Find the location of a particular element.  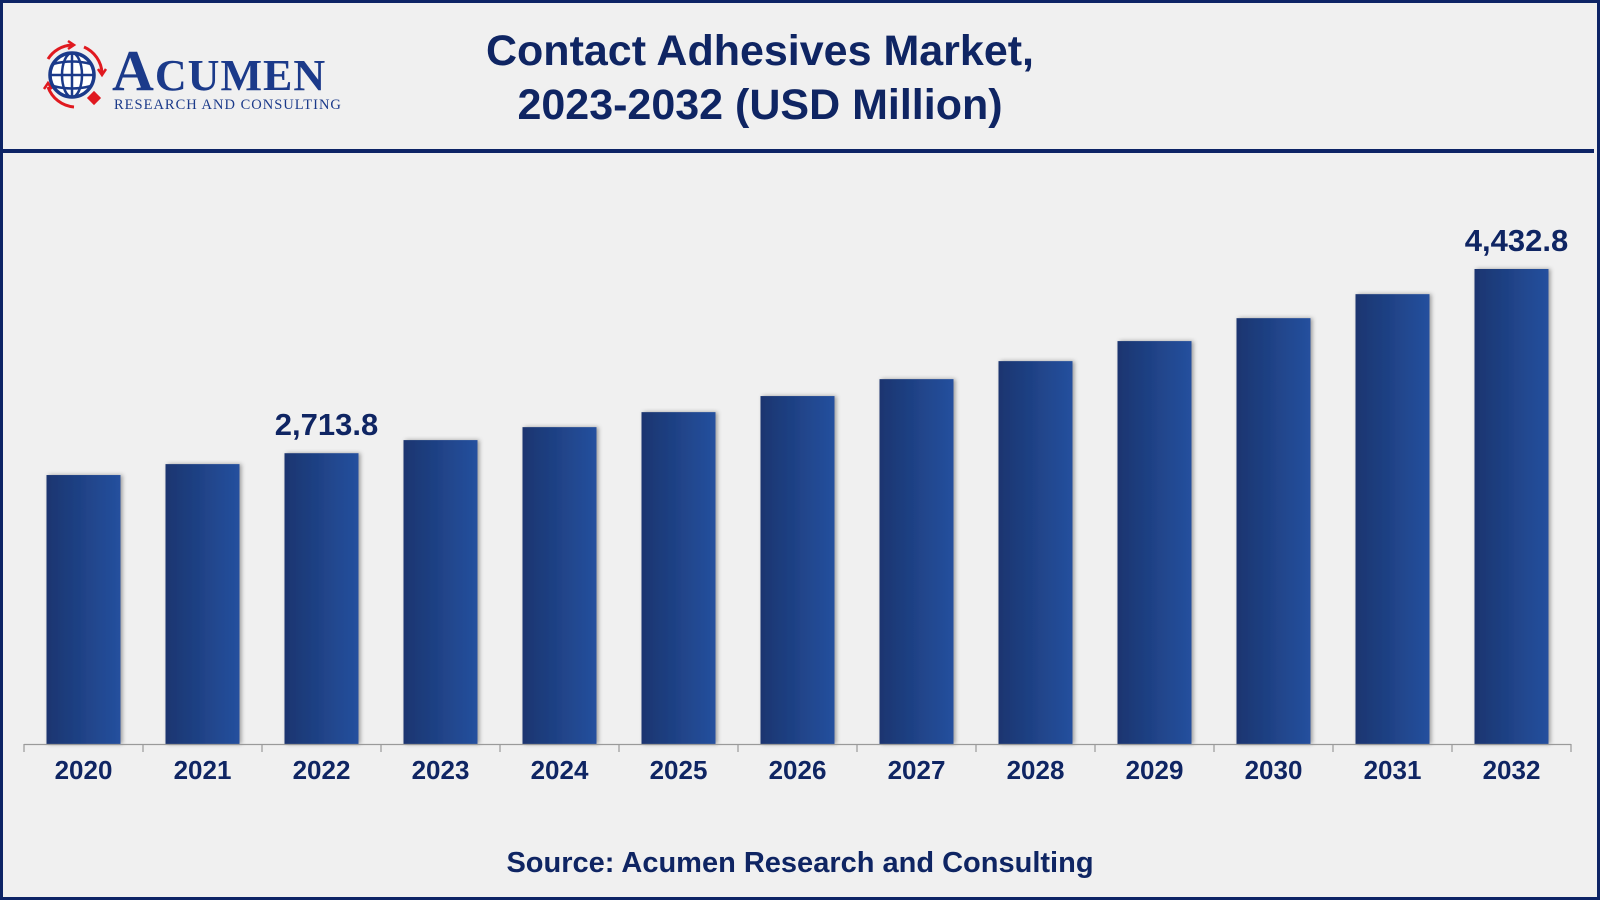

bar-2030 is located at coordinates (1273, 531).